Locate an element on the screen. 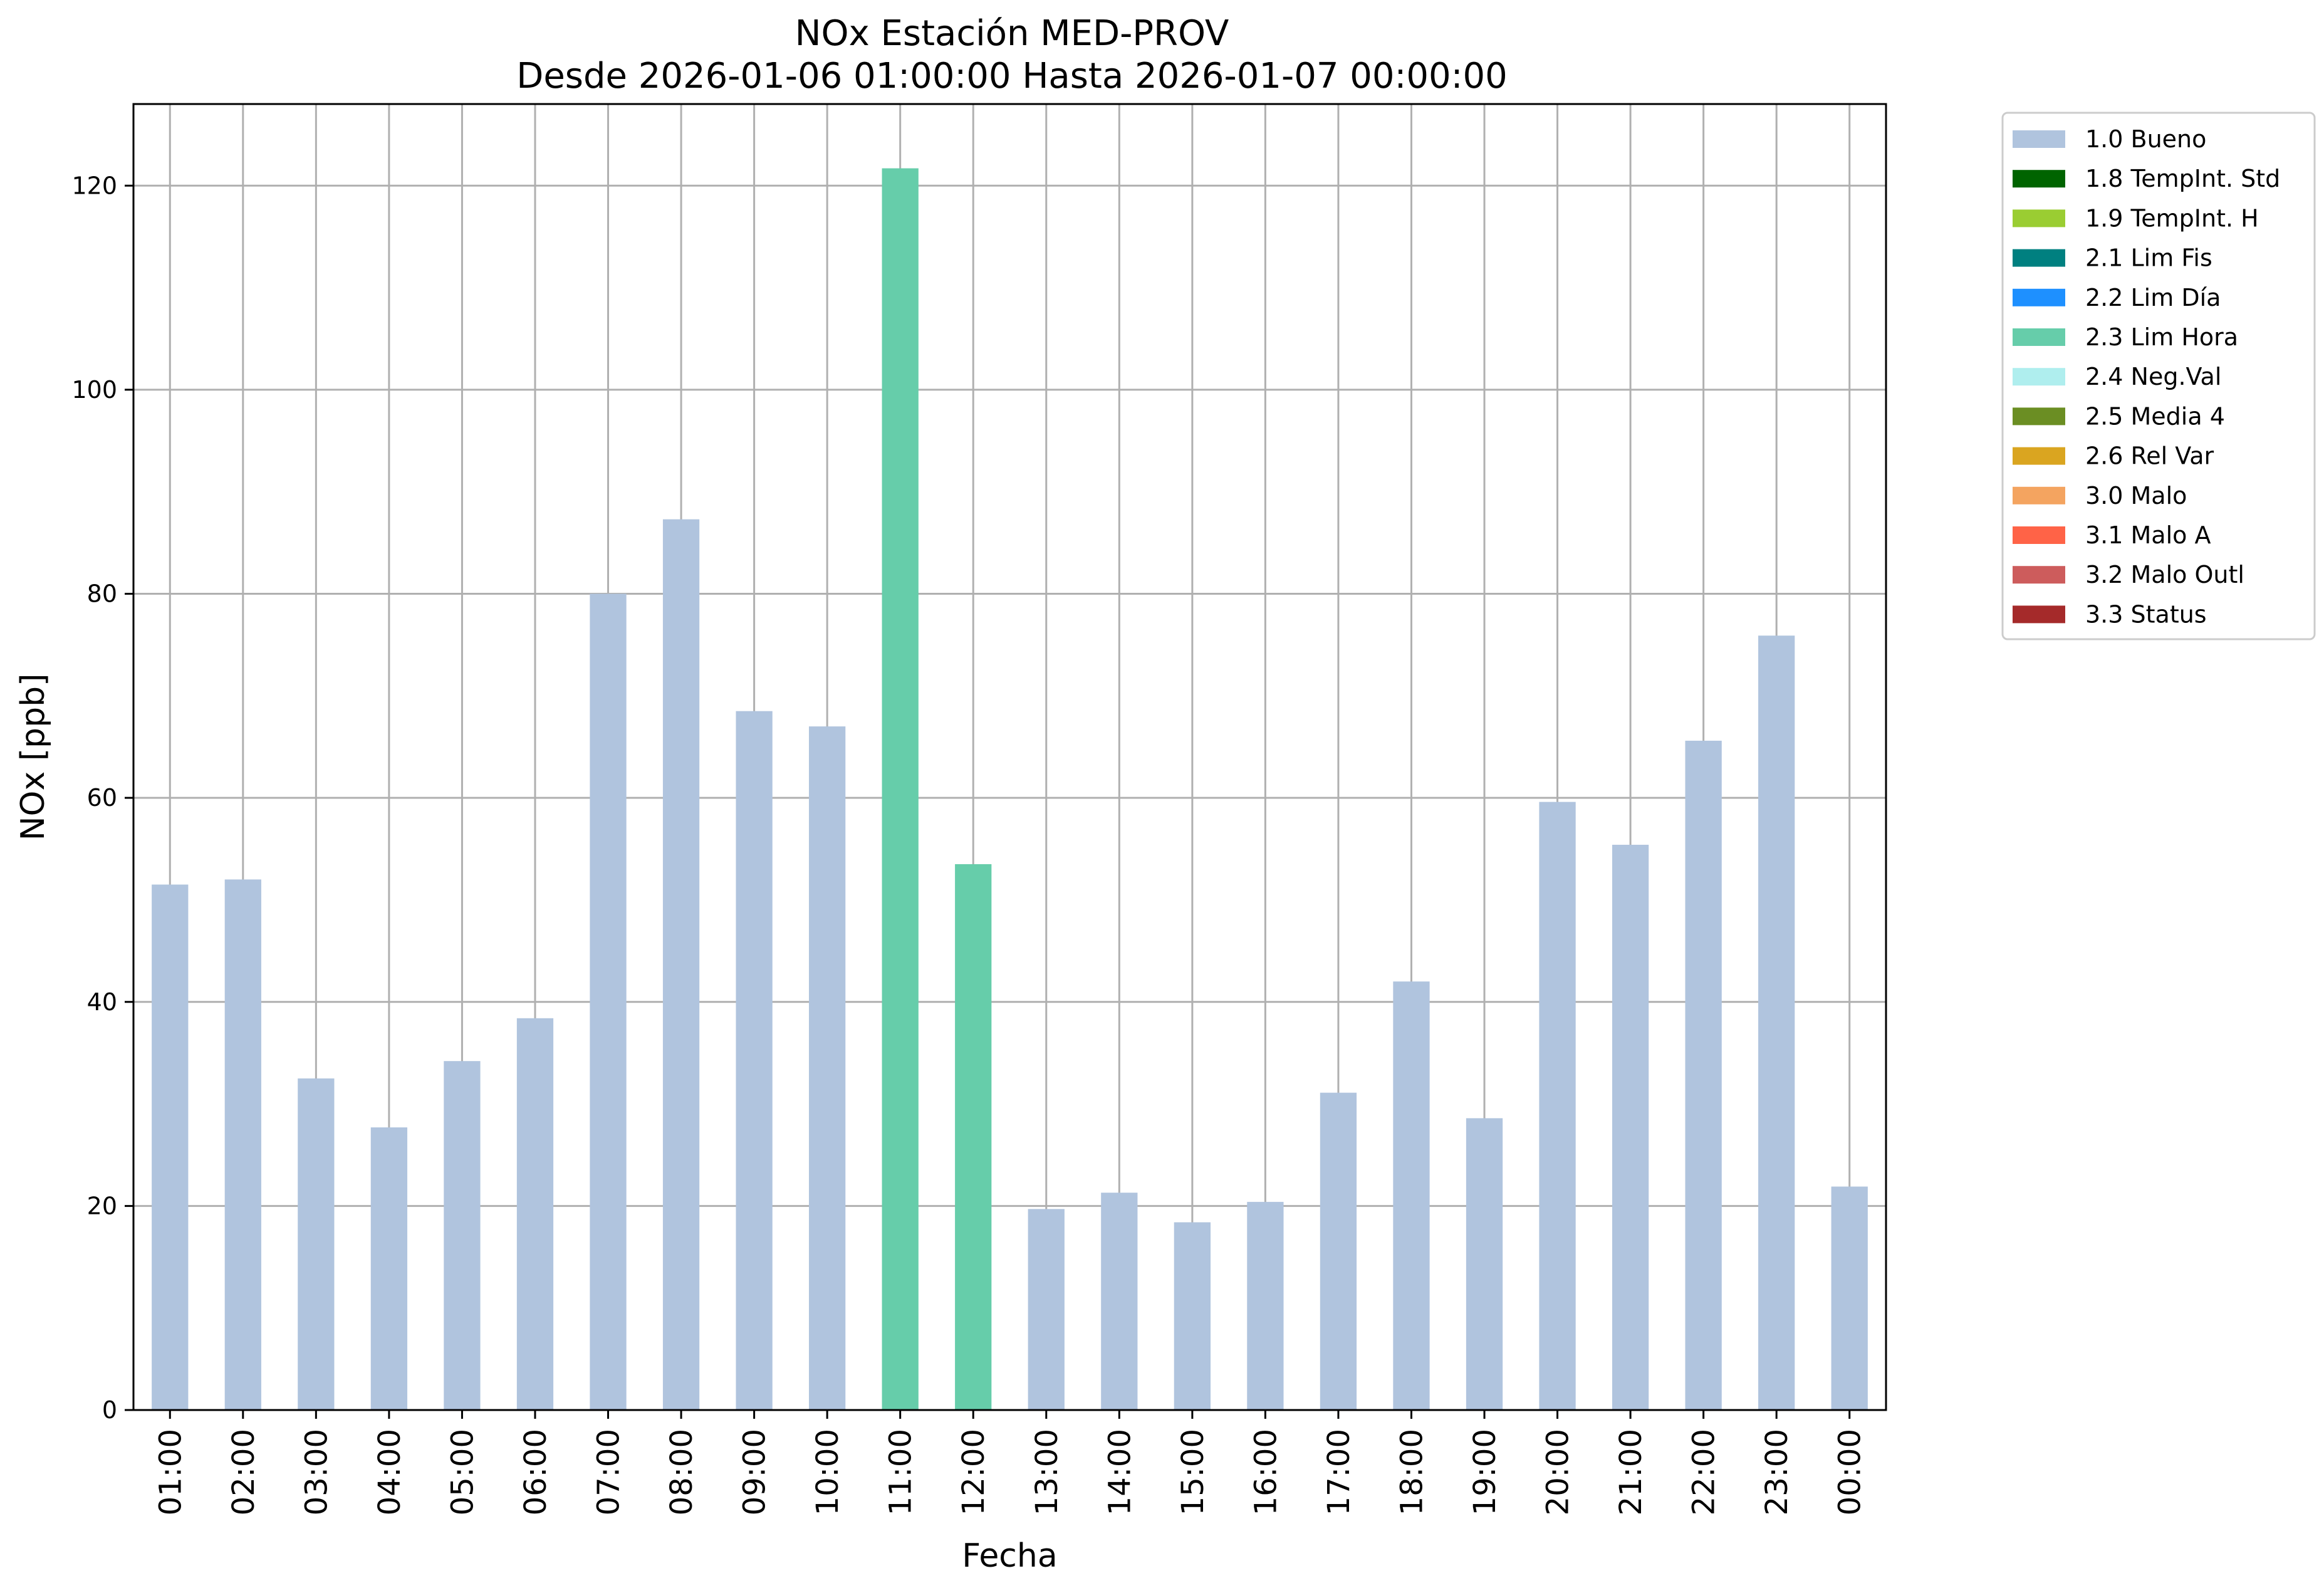  y-tick-label: 40 is located at coordinates (102, 1002).